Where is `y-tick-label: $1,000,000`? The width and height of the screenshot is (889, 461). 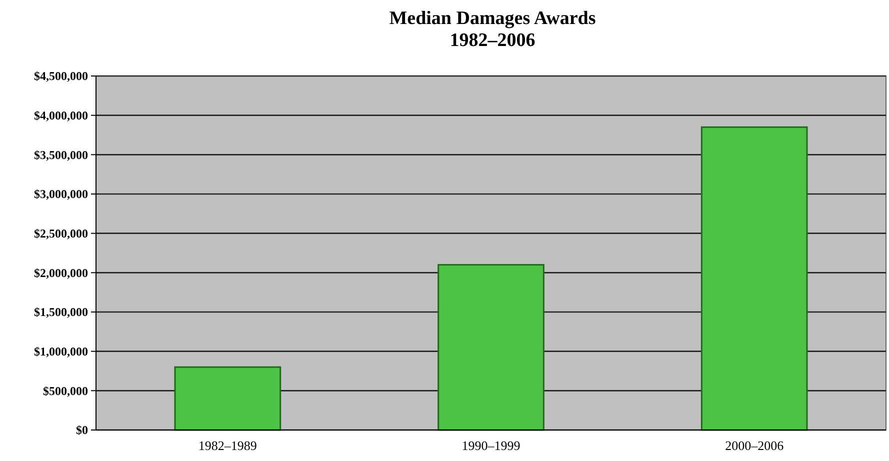
y-tick-label: $1,000,000 is located at coordinates (61, 351).